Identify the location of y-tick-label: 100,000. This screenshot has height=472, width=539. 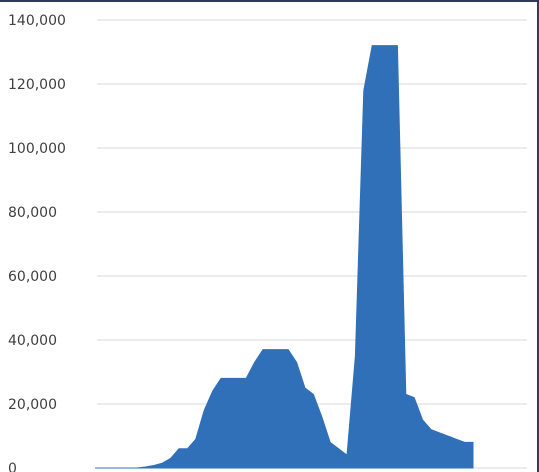
(37, 149).